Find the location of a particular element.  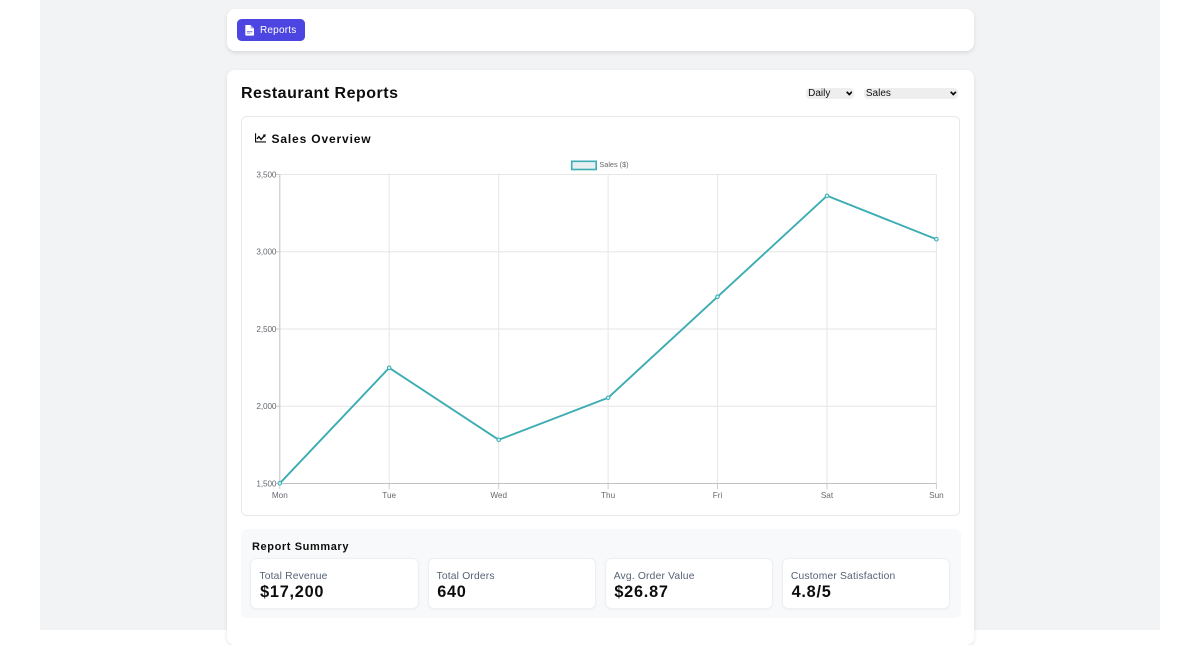

svg-text: 3,500 is located at coordinates (267, 175).